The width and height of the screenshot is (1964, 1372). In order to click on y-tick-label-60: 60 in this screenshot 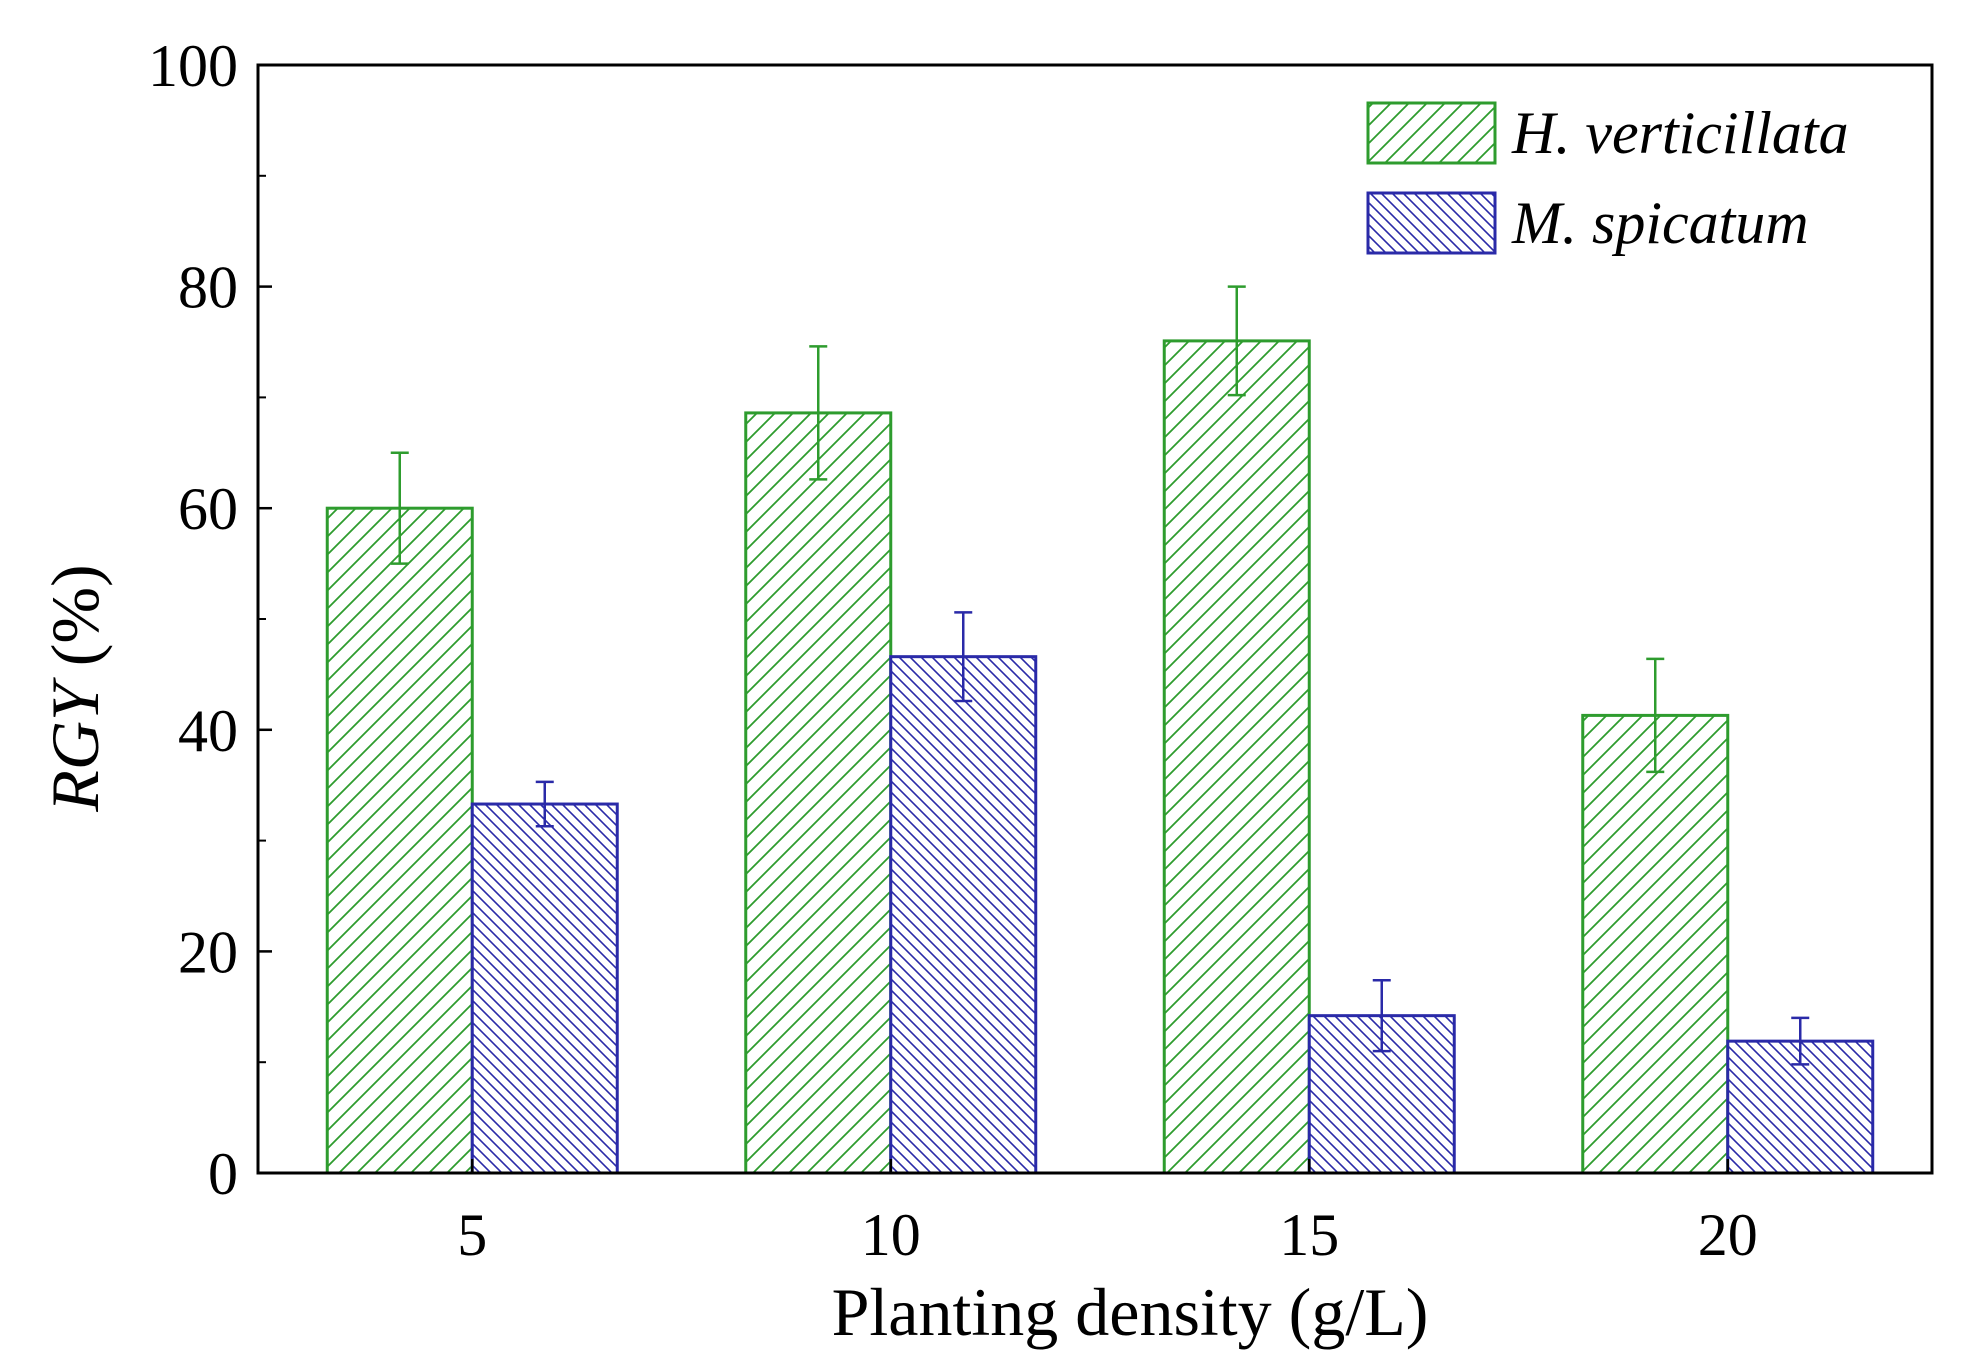, I will do `click(208, 509)`.